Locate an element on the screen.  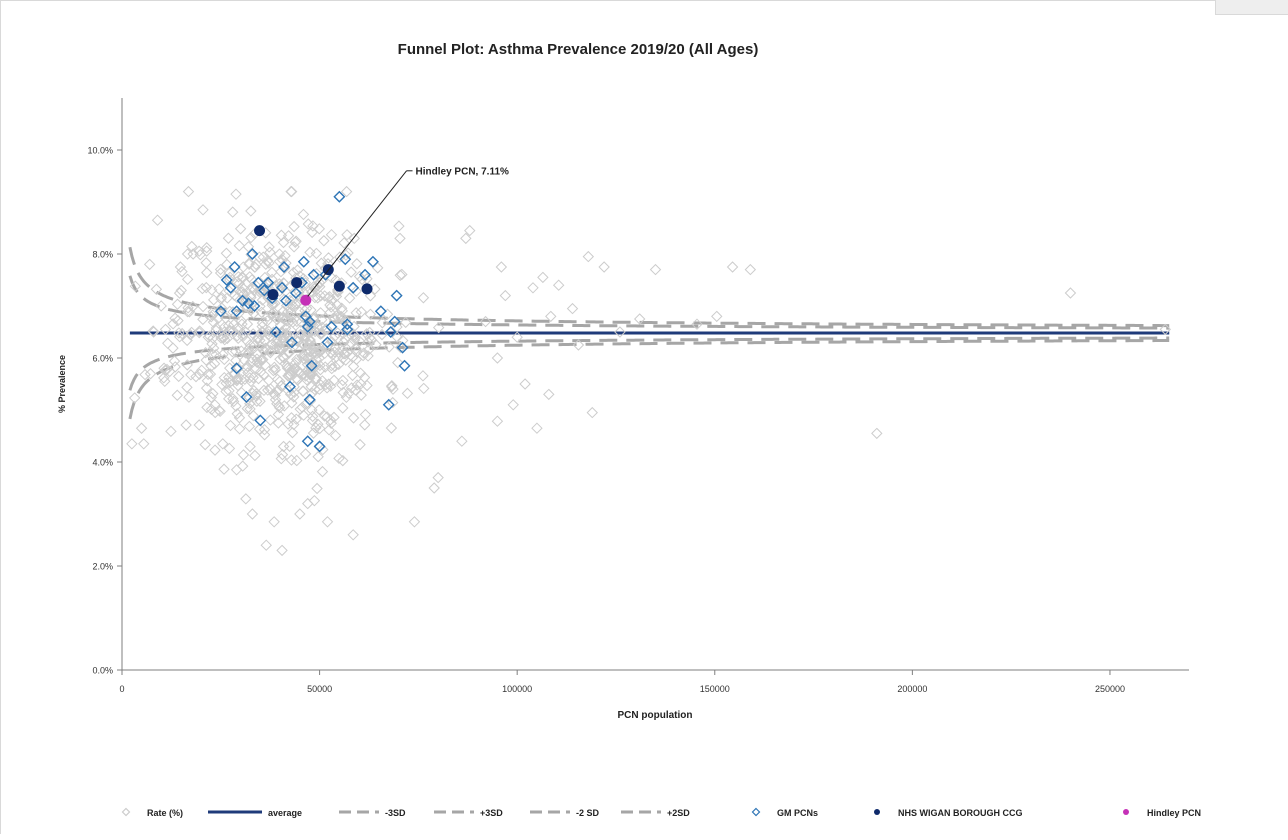
x-tick-label: 250000 is located at coordinates (1110, 689).